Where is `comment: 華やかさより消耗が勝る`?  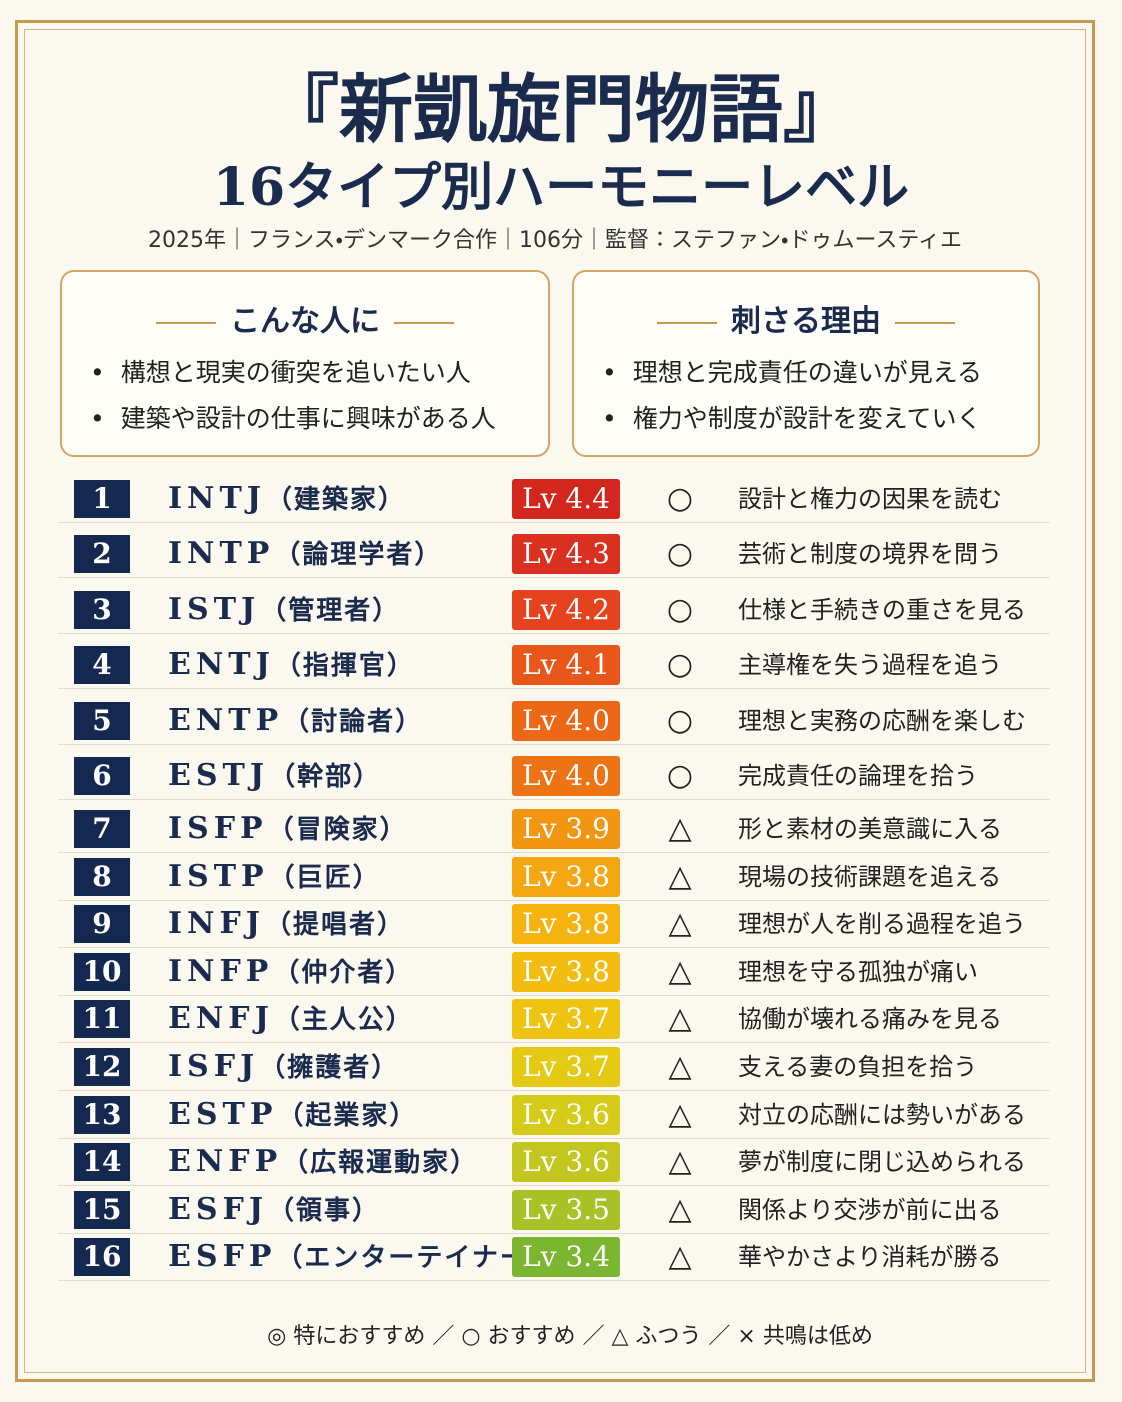
comment: 華やかさより消耗が勝る is located at coordinates (870, 1257).